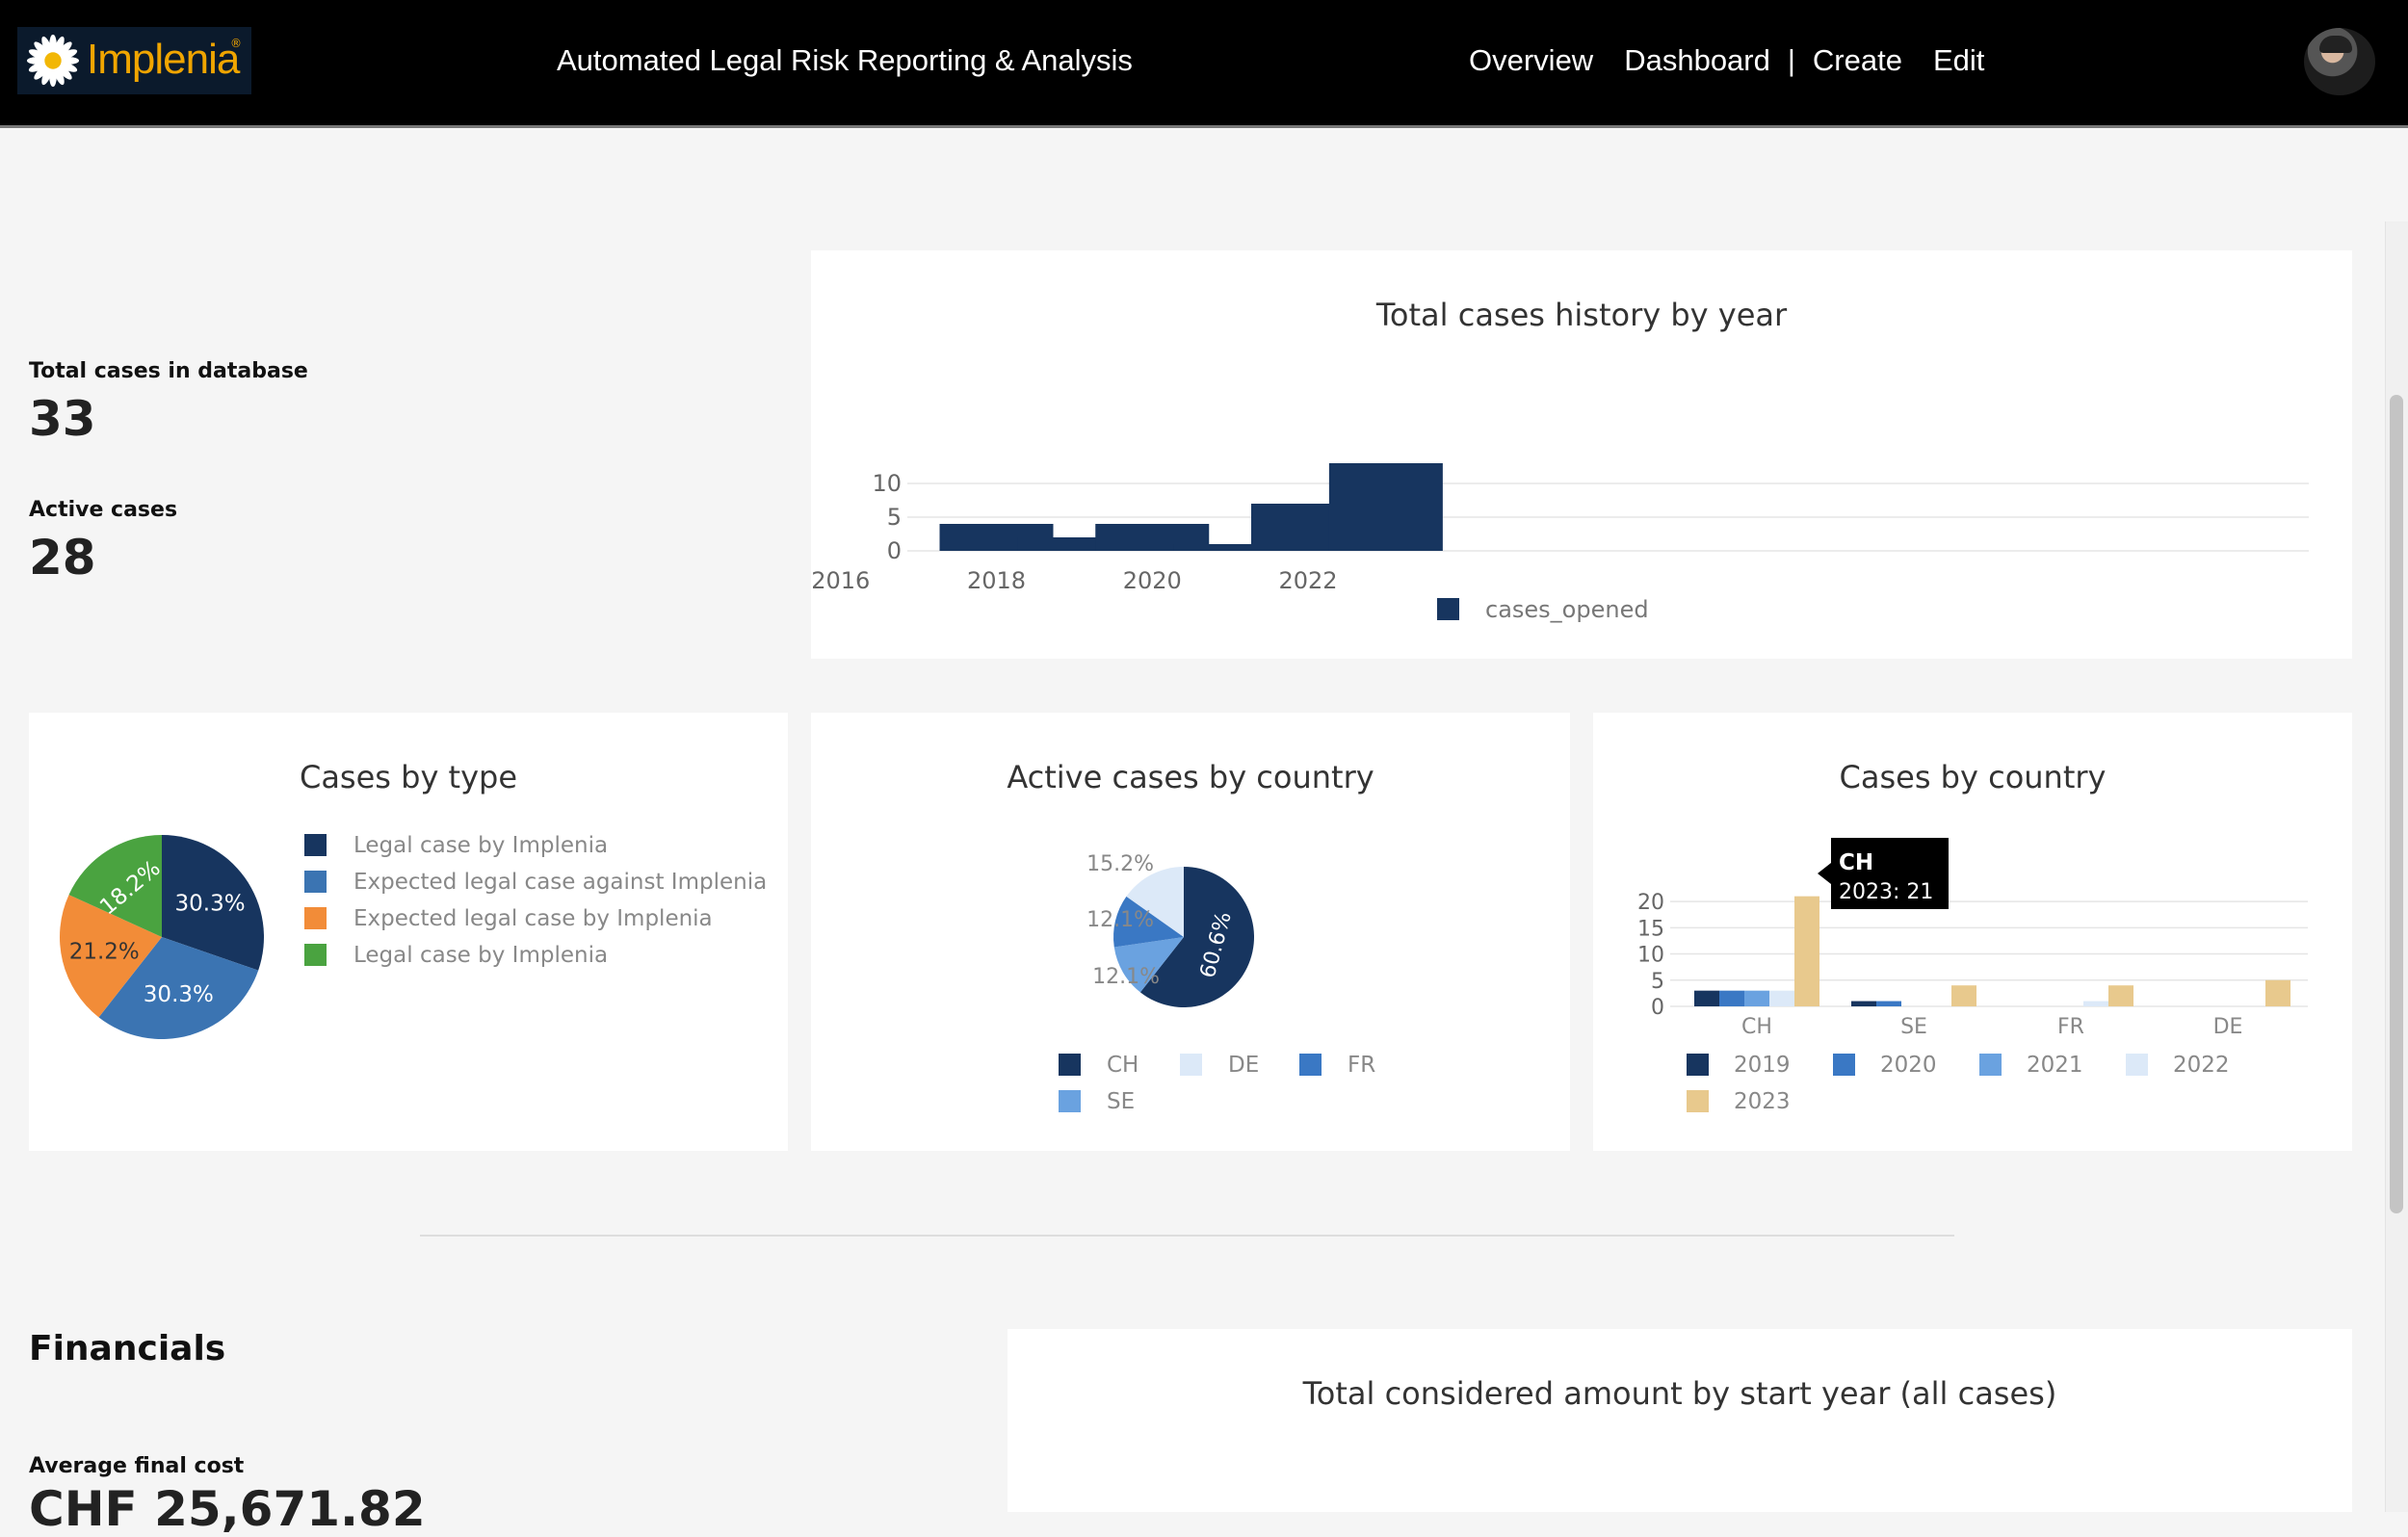 Image resolution: width=2408 pixels, height=1537 pixels. What do you see at coordinates (1908, 1066) in the screenshot?
I see `country-legend-label: 2020` at bounding box center [1908, 1066].